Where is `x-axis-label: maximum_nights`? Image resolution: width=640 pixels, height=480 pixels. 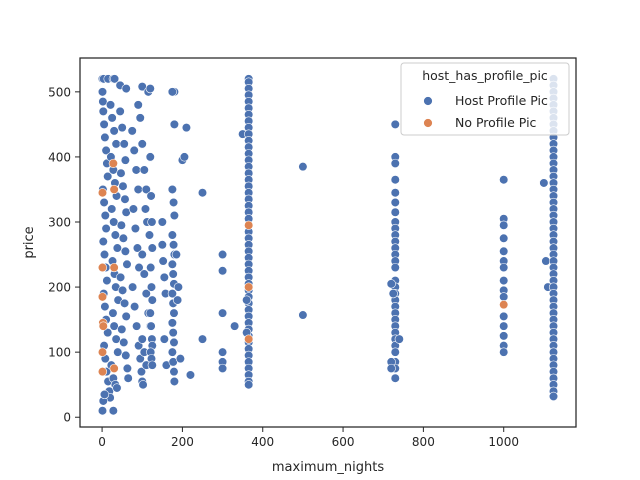 x-axis-label: maximum_nights is located at coordinates (328, 467).